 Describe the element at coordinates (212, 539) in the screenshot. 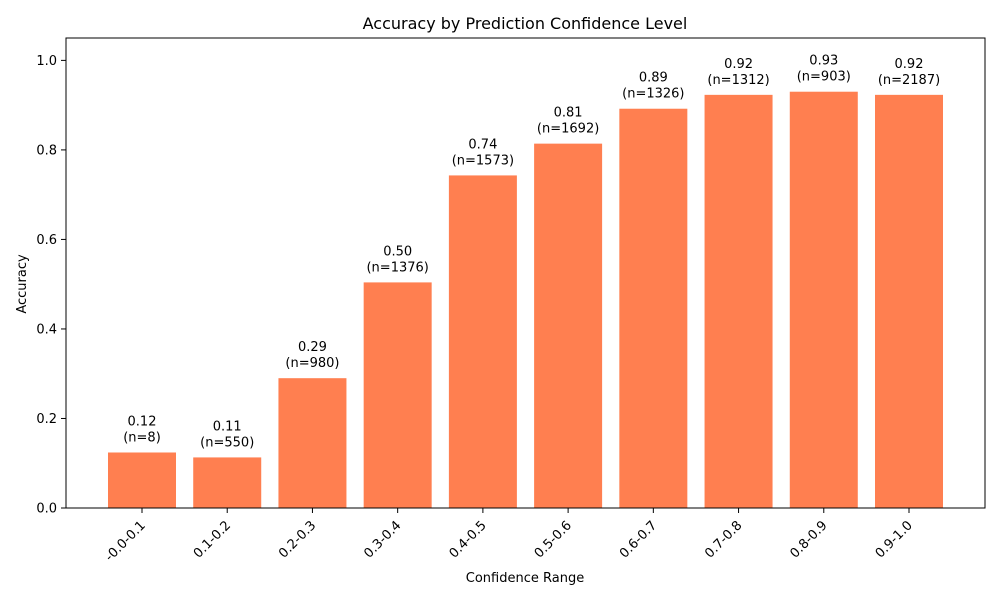

I see `x-tick-label: 0.1-0.2` at that location.